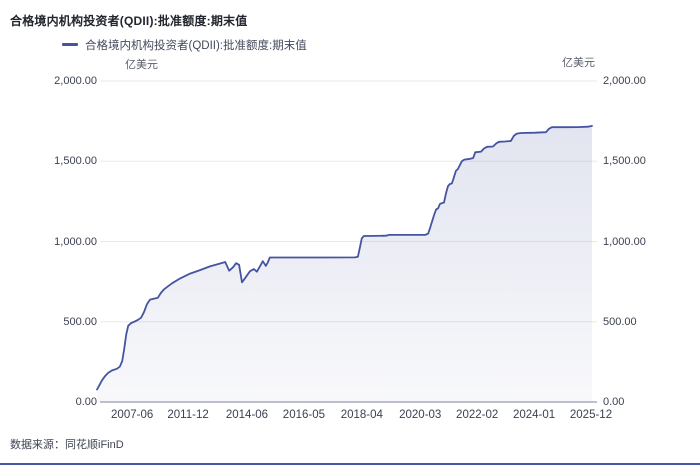 This screenshot has height=465, width=700. Describe the element at coordinates (361, 415) in the screenshot. I see `x-tick-label: 2018-04` at that location.